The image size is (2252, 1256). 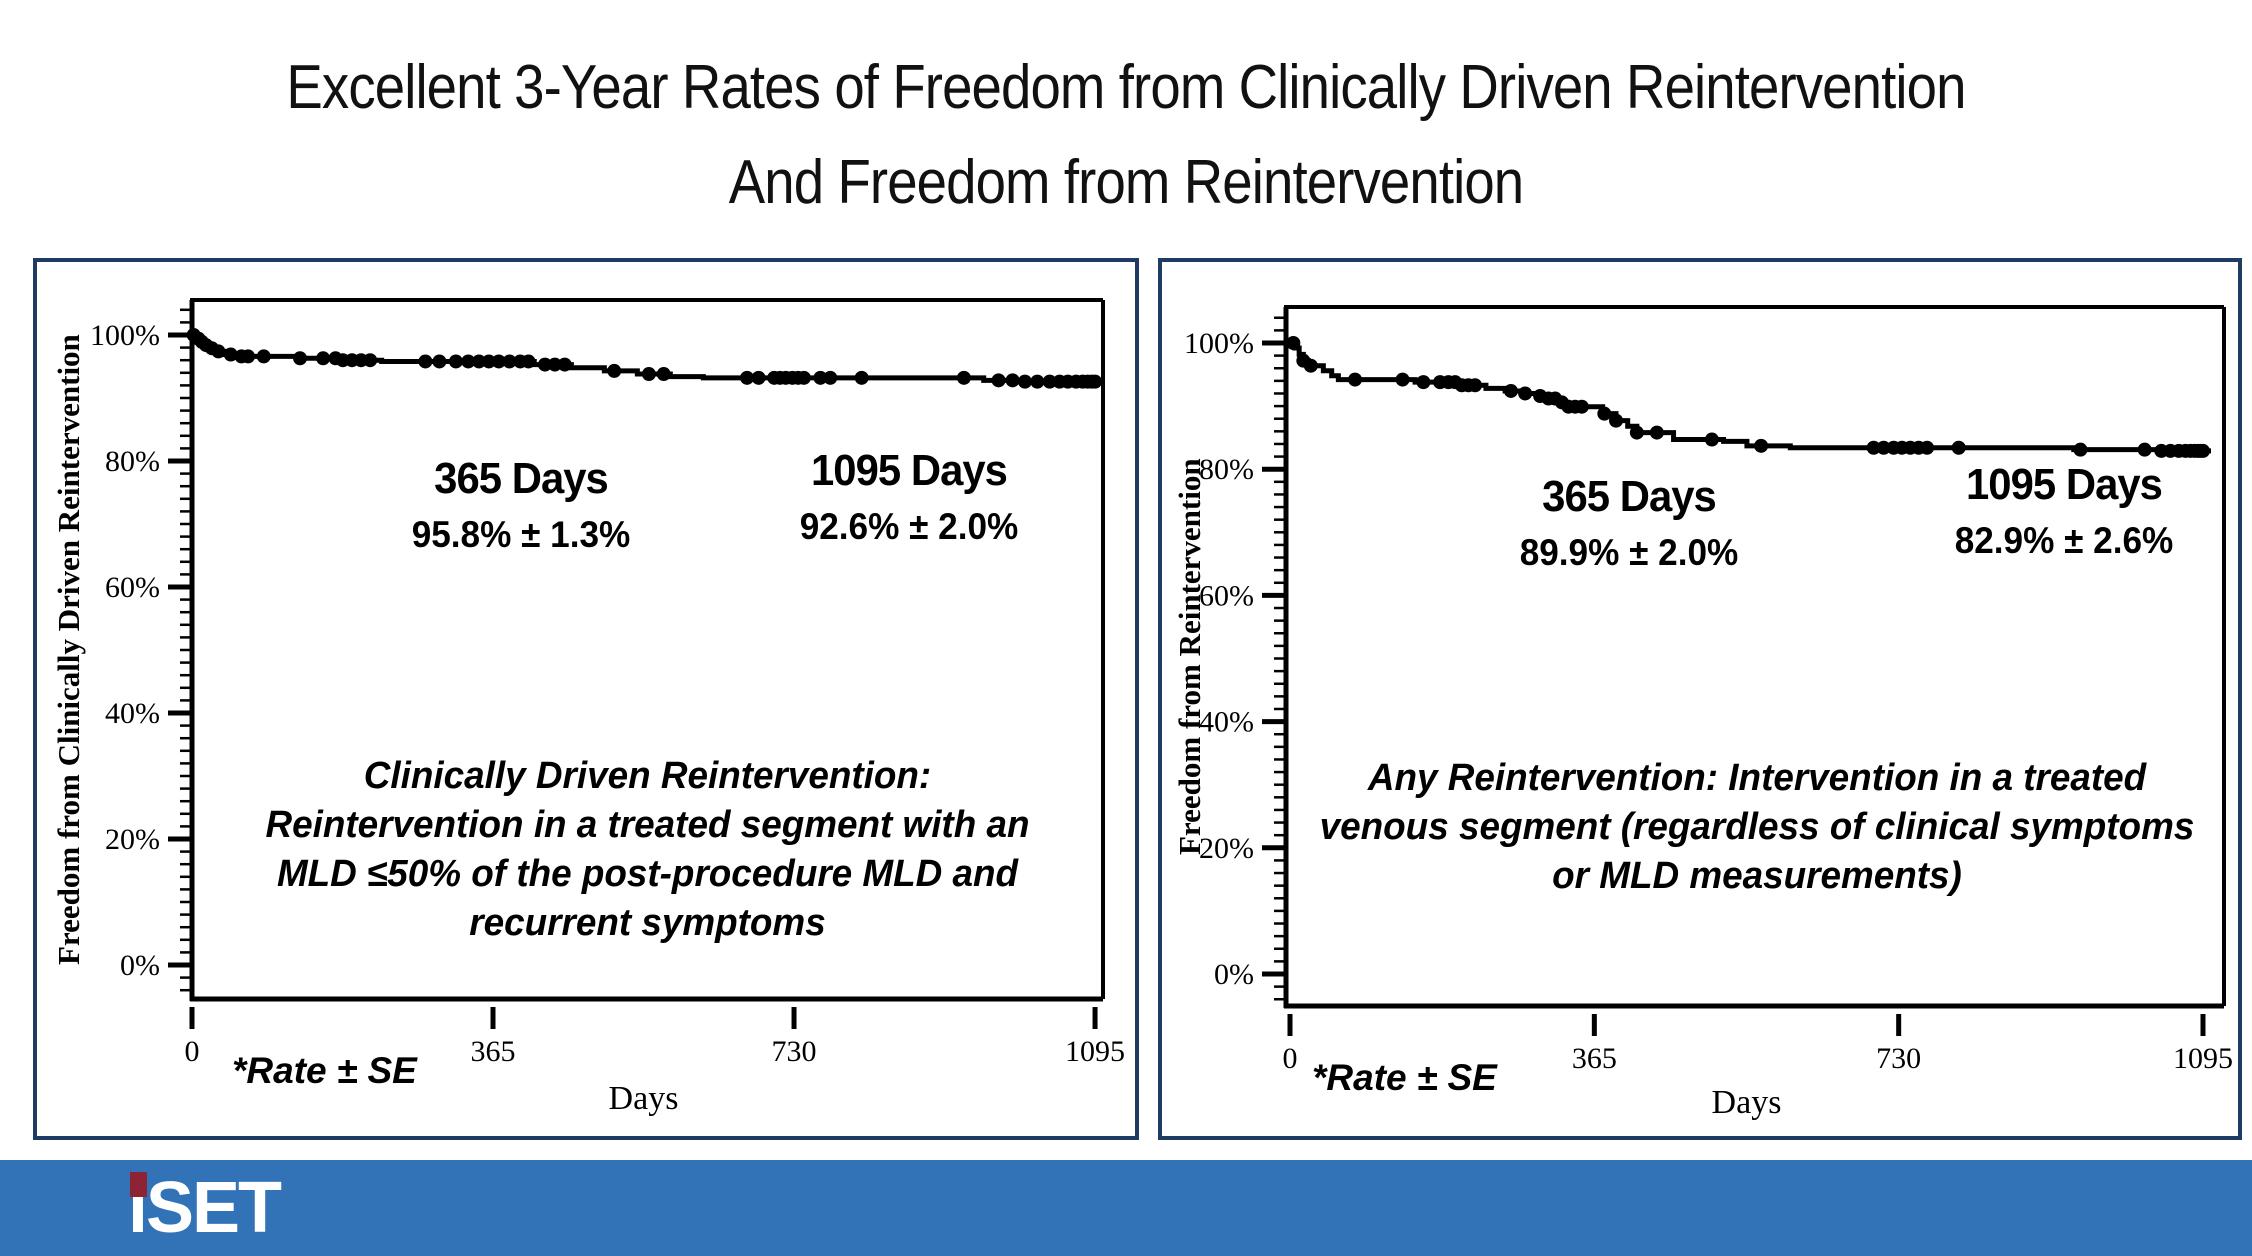 I want to click on annotation-value: 92.6% ± 2.0%, so click(x=909, y=526).